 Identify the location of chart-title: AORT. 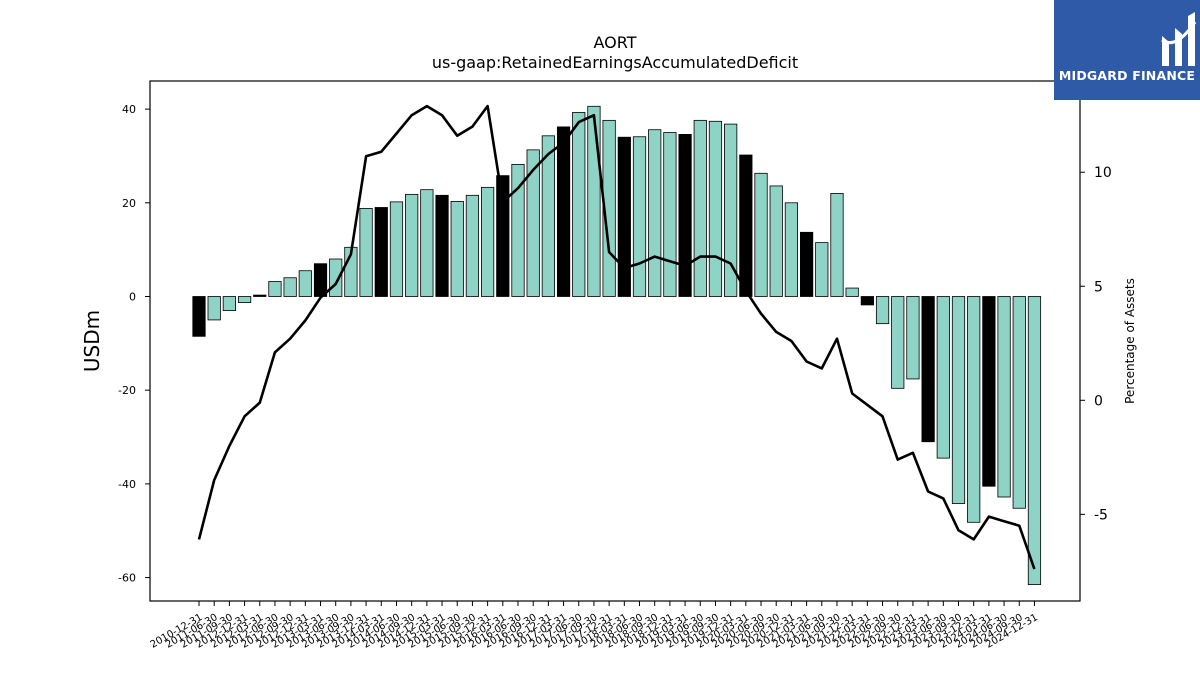
(615, 42).